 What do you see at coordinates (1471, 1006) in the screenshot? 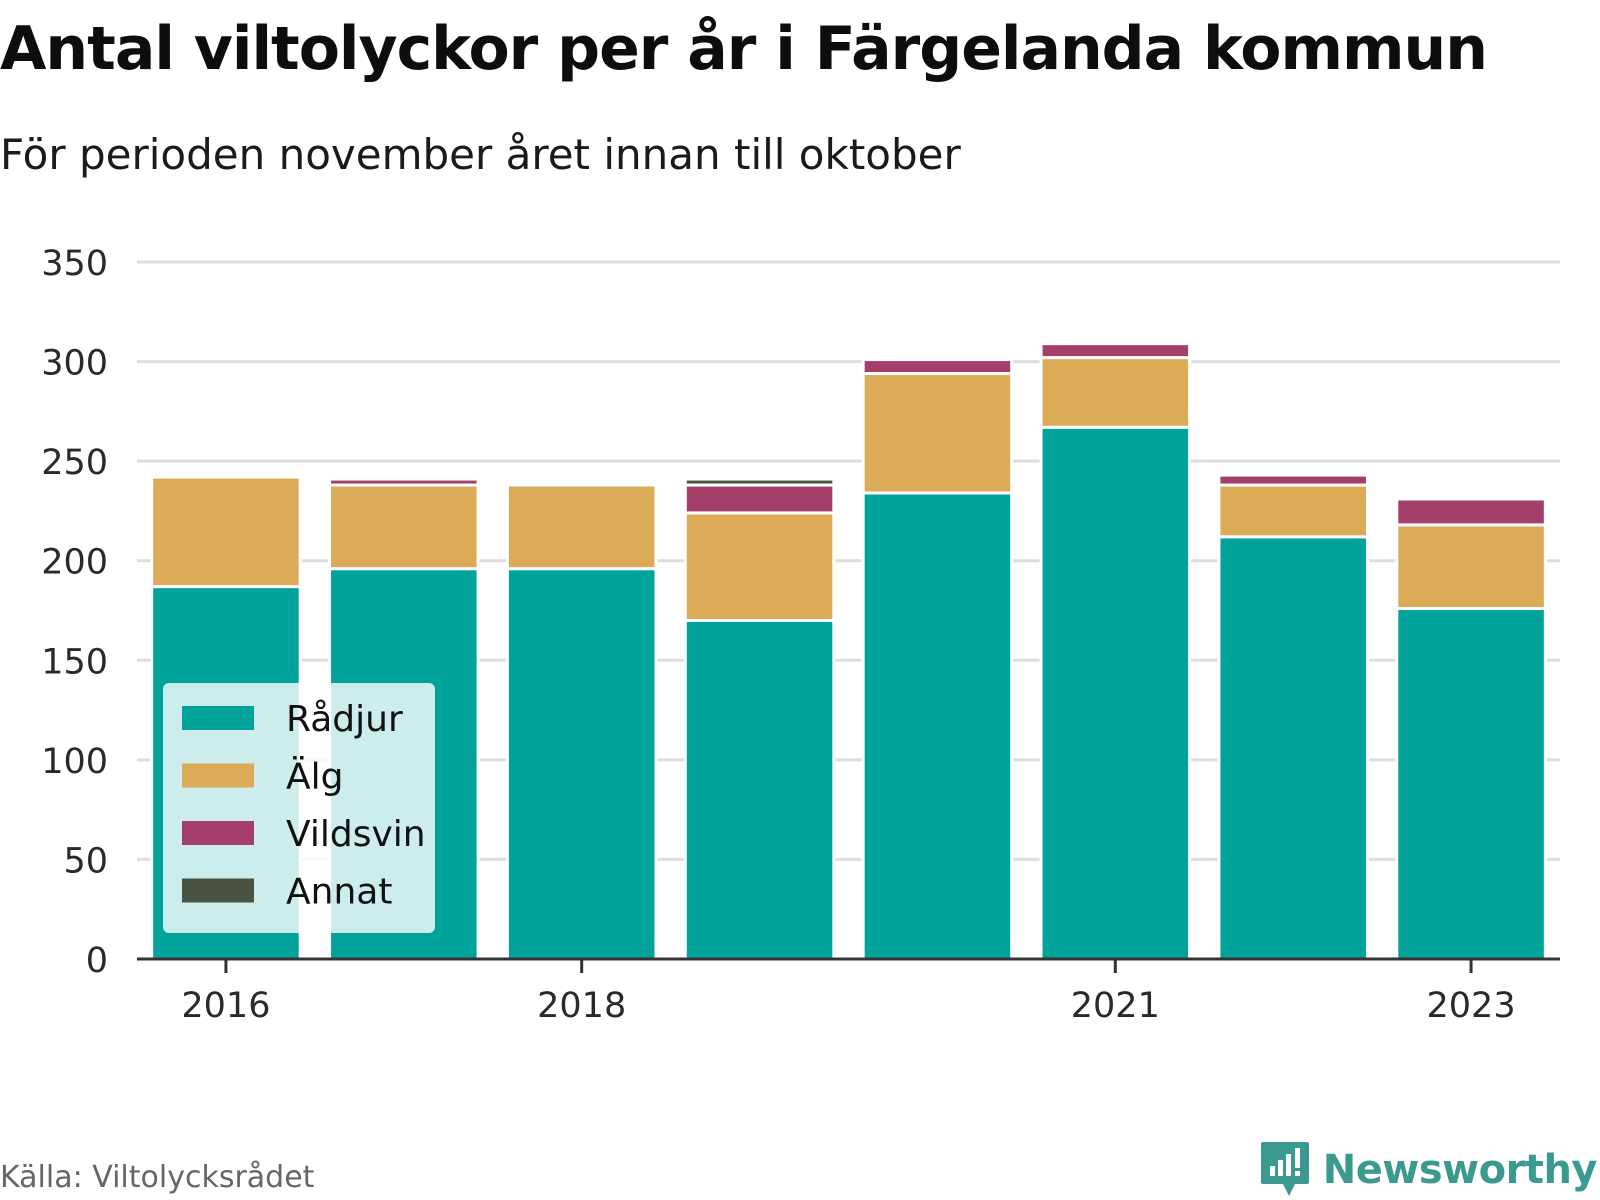
I see `x-tick-label: 2023` at bounding box center [1471, 1006].